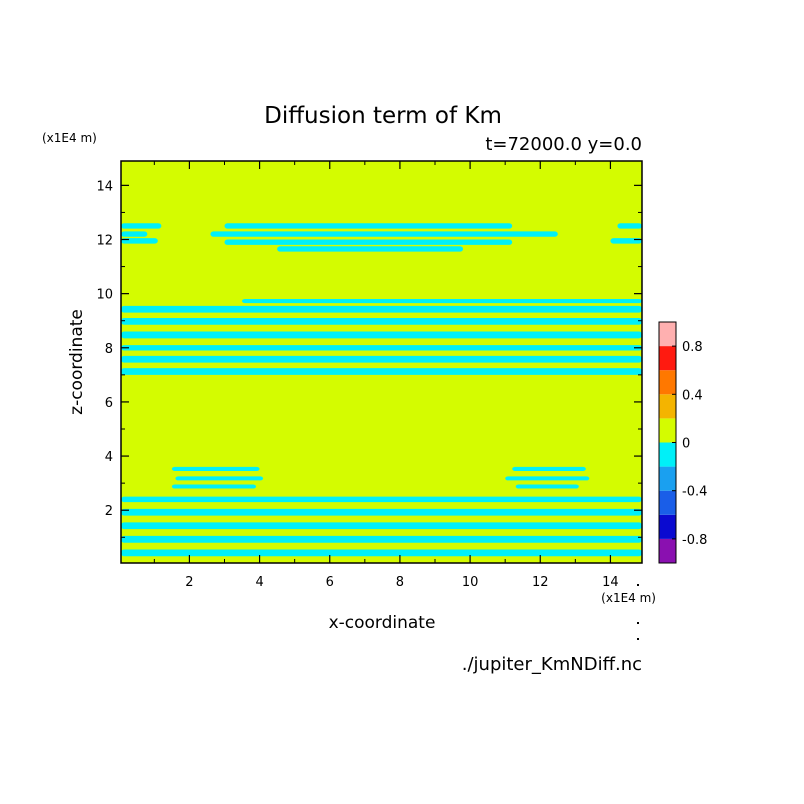  What do you see at coordinates (694, 540) in the screenshot?
I see `colorbar-tick-label: -0.8` at bounding box center [694, 540].